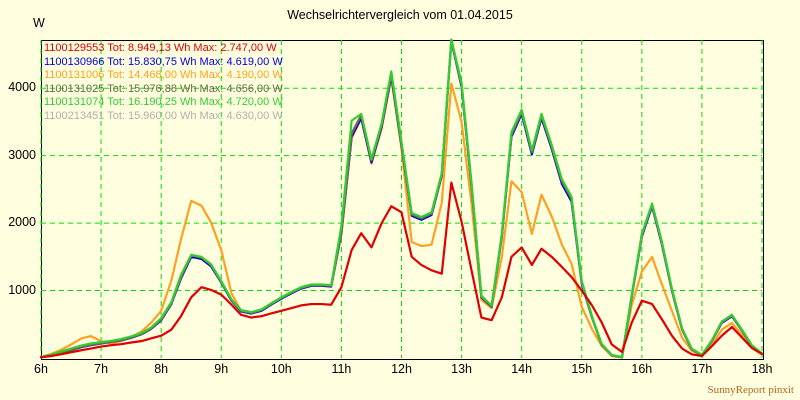  I want to click on watermark: SunnyReport pinxit, so click(750, 390).